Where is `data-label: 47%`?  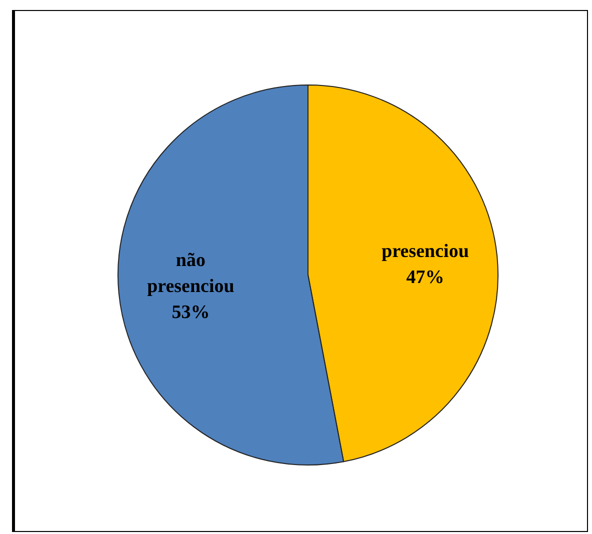
data-label: 47% is located at coordinates (425, 277).